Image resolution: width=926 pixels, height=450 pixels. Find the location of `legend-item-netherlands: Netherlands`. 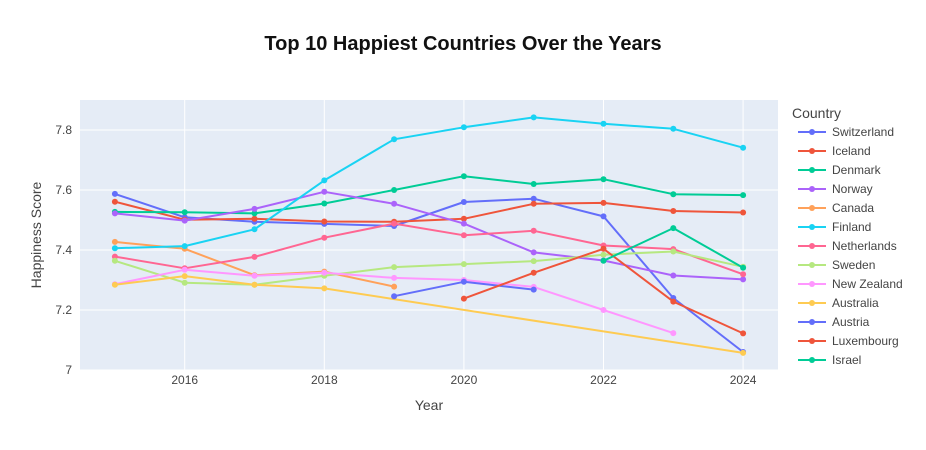

legend-item-netherlands: Netherlands is located at coordinates (847, 246).